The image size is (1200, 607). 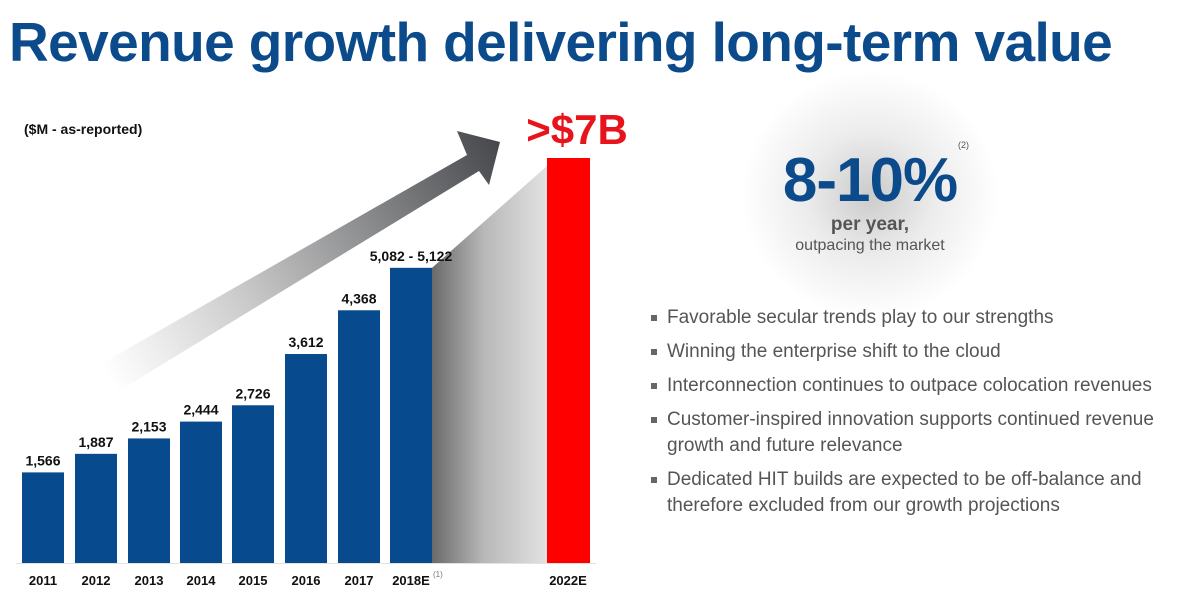 I want to click on growth-rate: 8-10%, so click(x=870, y=180).